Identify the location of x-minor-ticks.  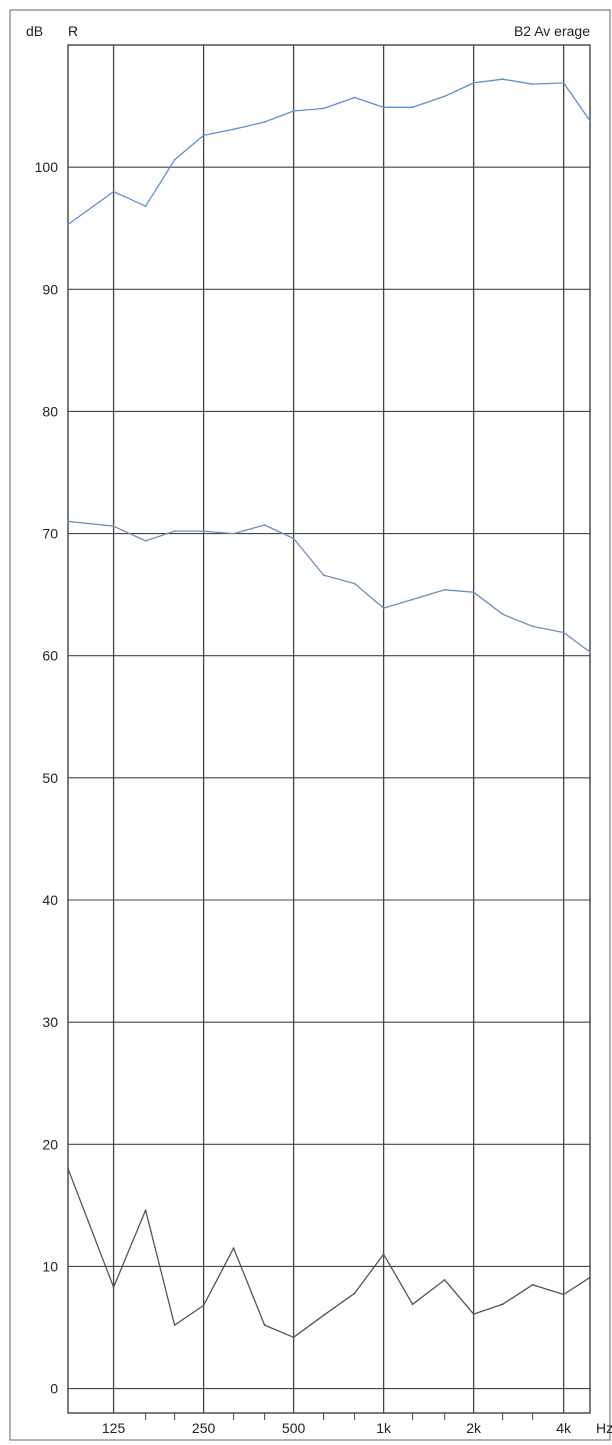
(339, 1416).